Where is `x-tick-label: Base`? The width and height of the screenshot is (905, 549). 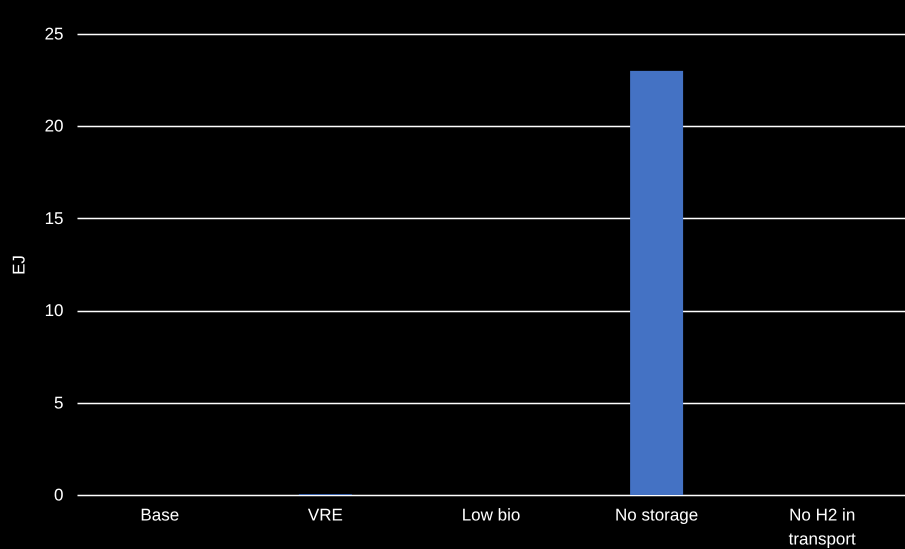 x-tick-label: Base is located at coordinates (160, 515).